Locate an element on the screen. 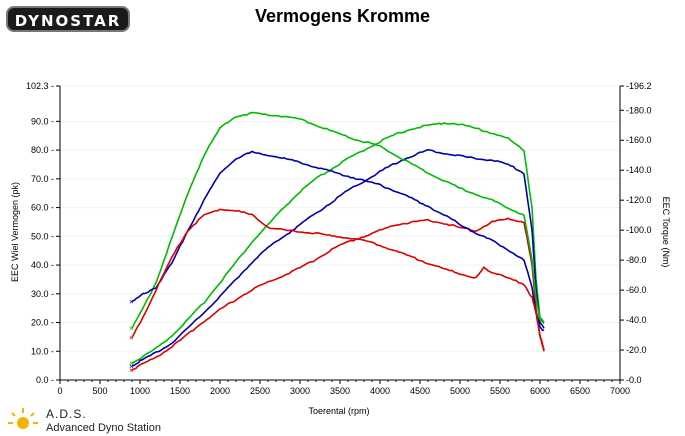 The image size is (685, 436). dynostar-logo: DYNOSTAR is located at coordinates (68, 19).